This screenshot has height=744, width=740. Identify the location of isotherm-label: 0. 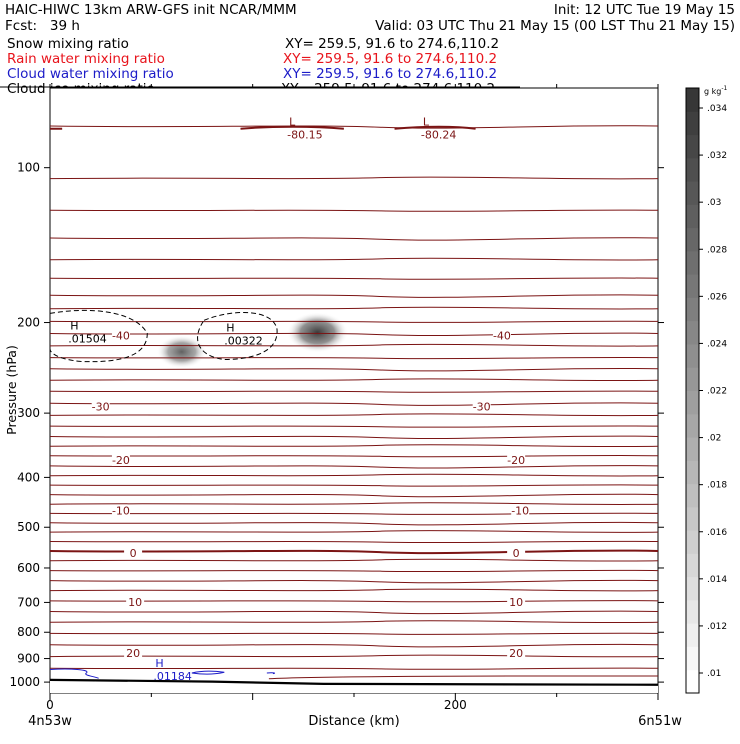
(133, 553).